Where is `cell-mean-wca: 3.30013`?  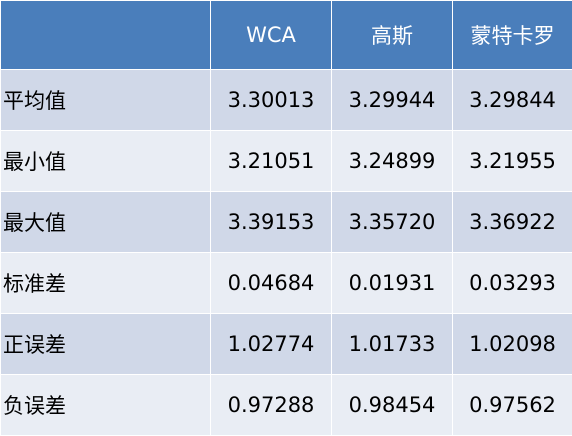
cell-mean-wca: 3.30013 is located at coordinates (271, 100).